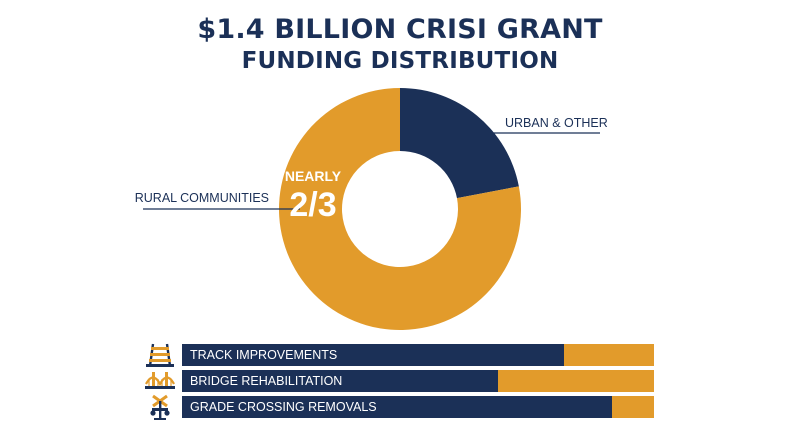 The image size is (800, 447). Describe the element at coordinates (400, 29) in the screenshot. I see `chart-title: $1.4 BILLION CRISI GRANT` at that location.